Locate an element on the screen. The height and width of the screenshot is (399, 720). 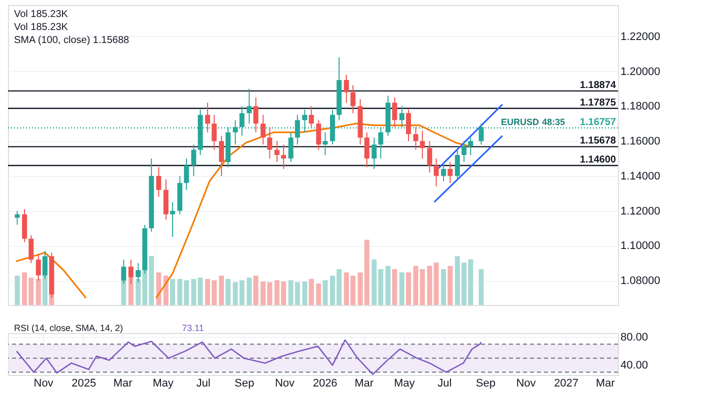
annotation: EURUSD is located at coordinates (520, 121).